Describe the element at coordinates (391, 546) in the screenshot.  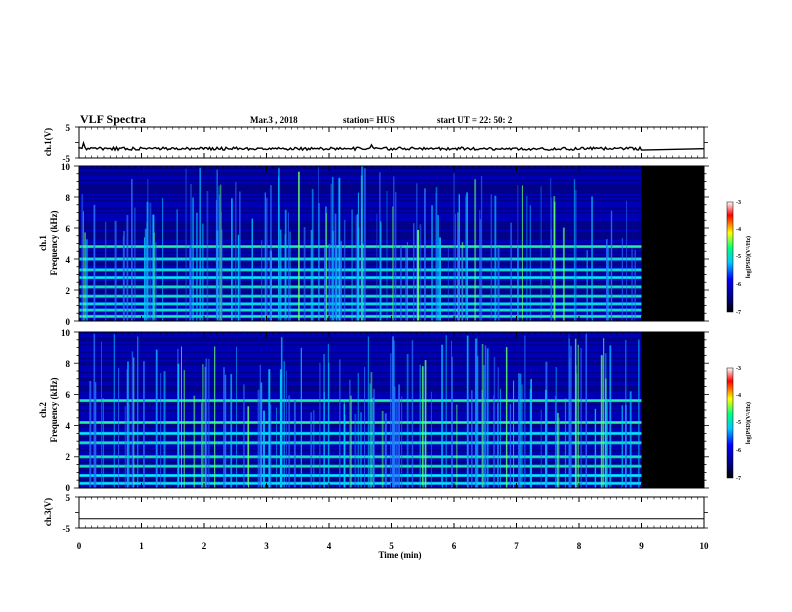
I see `time-tick-label-5: 5` at that location.